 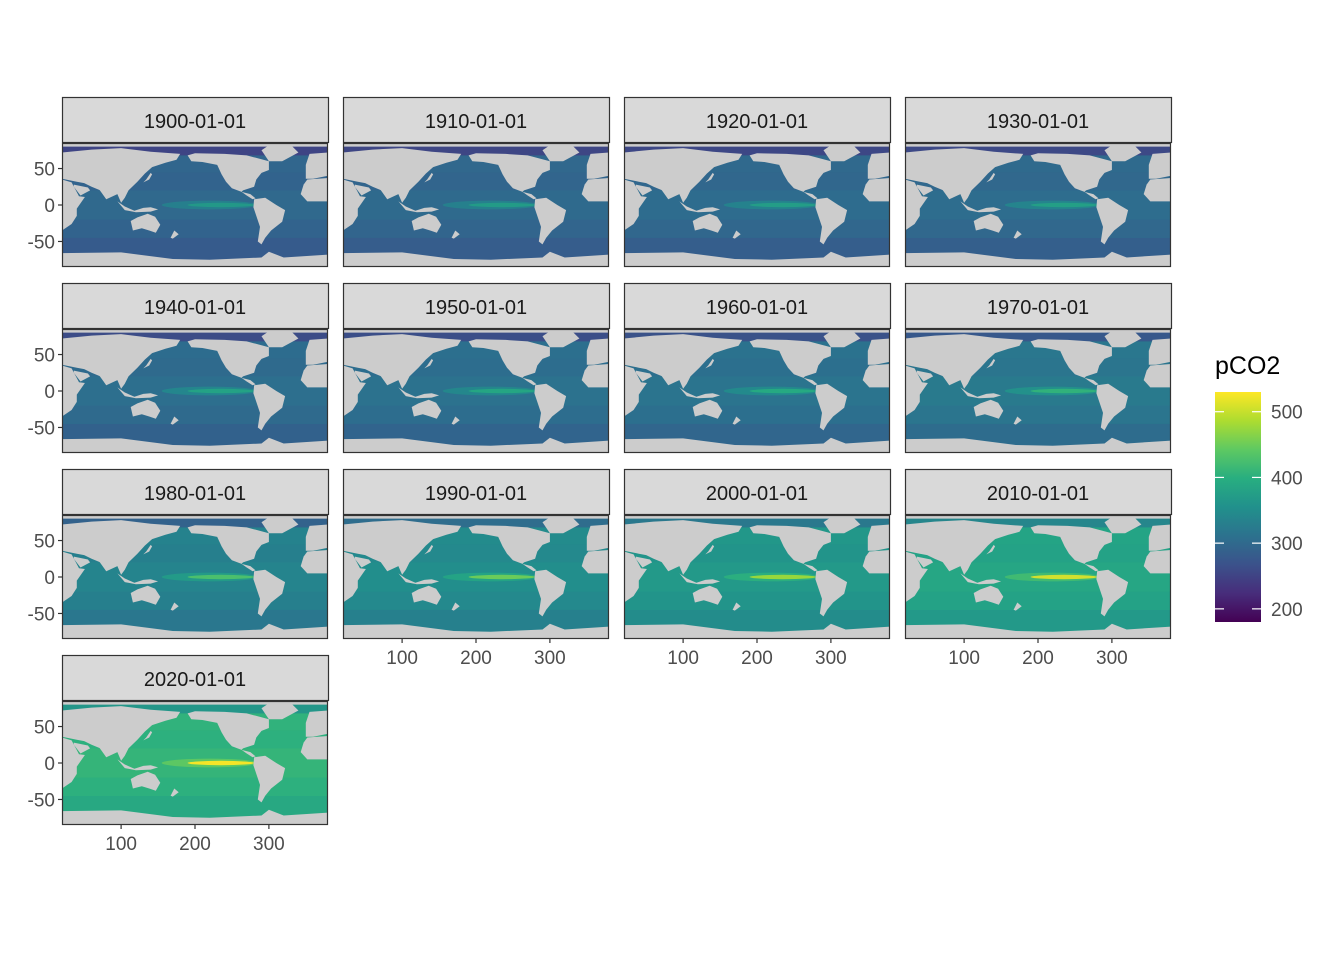 I want to click on facet-panel: 2010-01-01 100 200 300, so click(x=1038, y=568).